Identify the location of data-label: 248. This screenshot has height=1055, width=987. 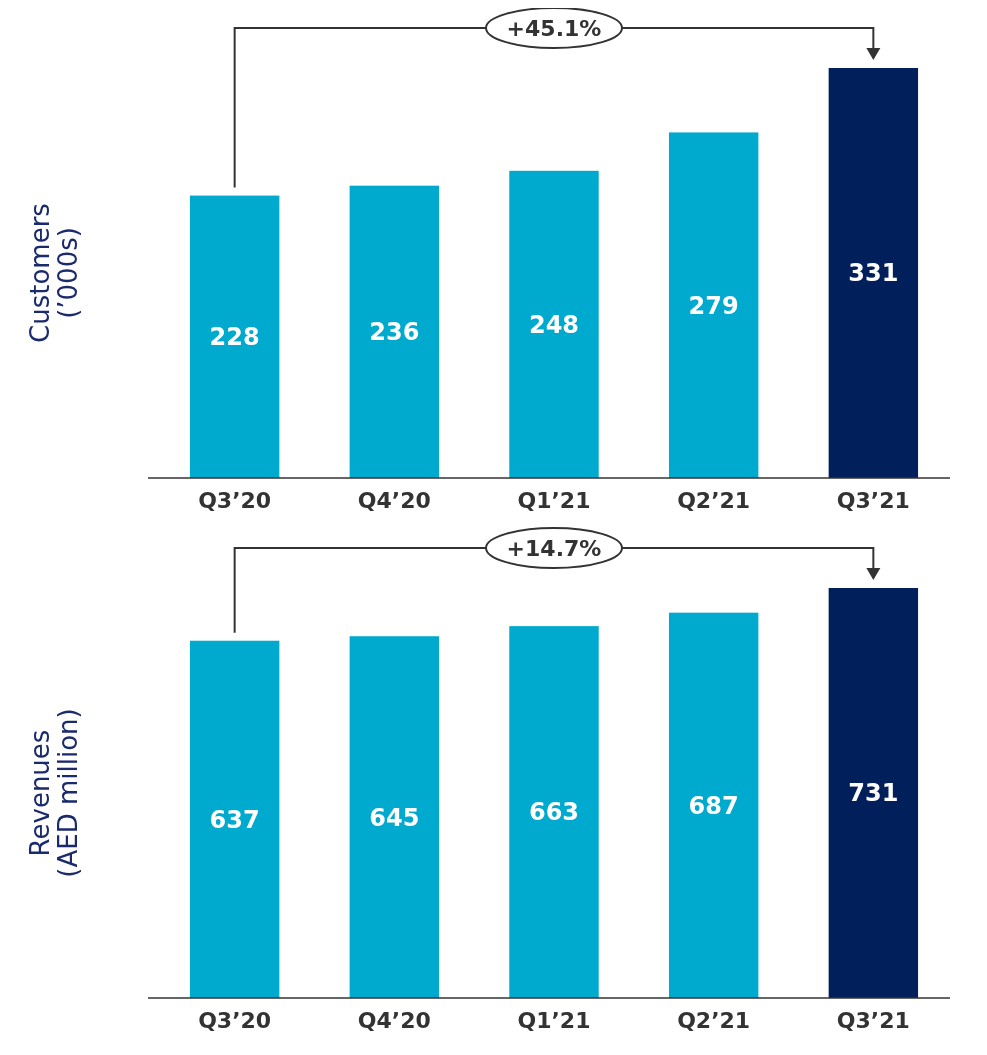
(554, 324).